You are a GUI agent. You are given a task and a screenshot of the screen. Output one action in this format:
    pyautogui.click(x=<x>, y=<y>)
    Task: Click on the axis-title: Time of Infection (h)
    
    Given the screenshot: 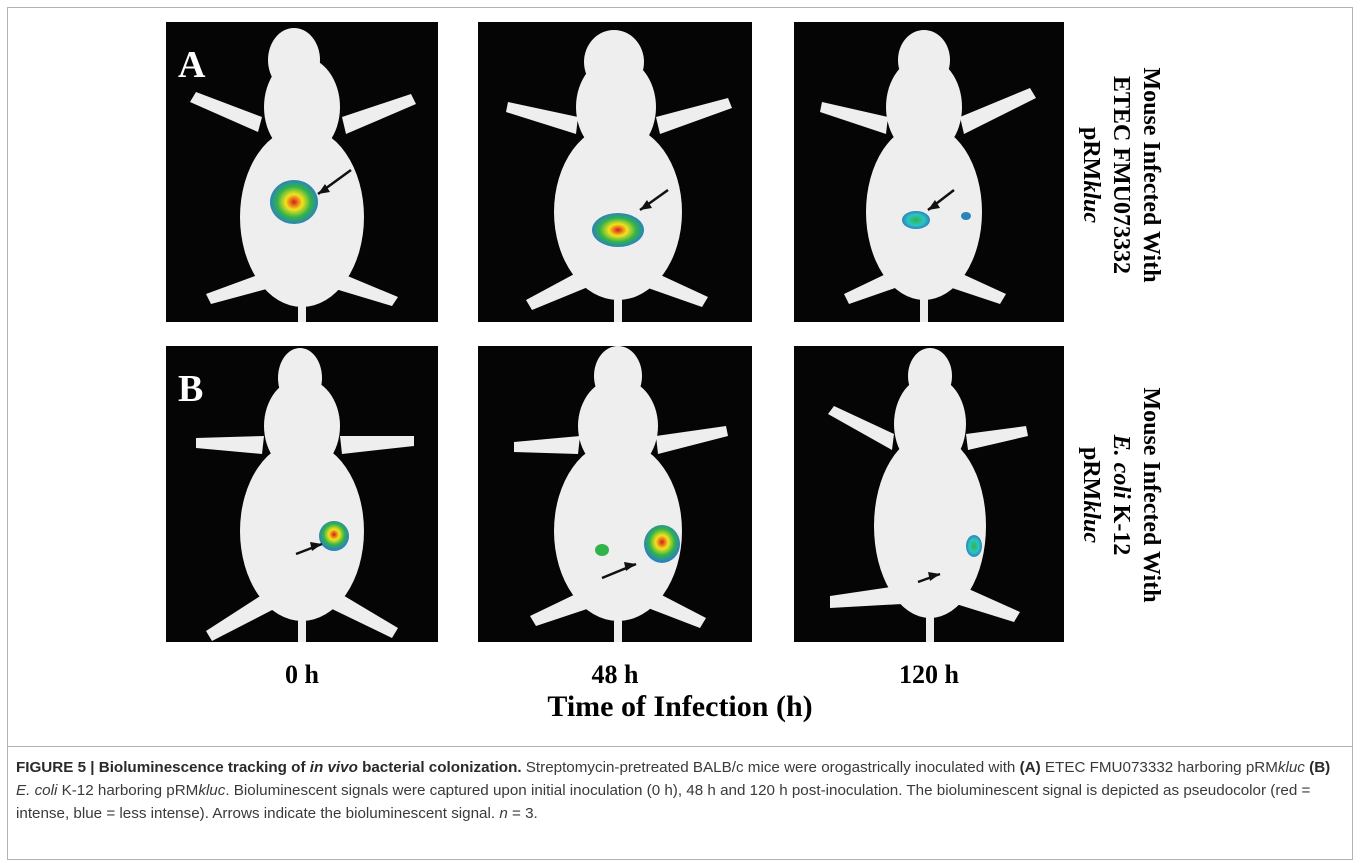 What is the action you would take?
    pyautogui.click(x=680, y=706)
    